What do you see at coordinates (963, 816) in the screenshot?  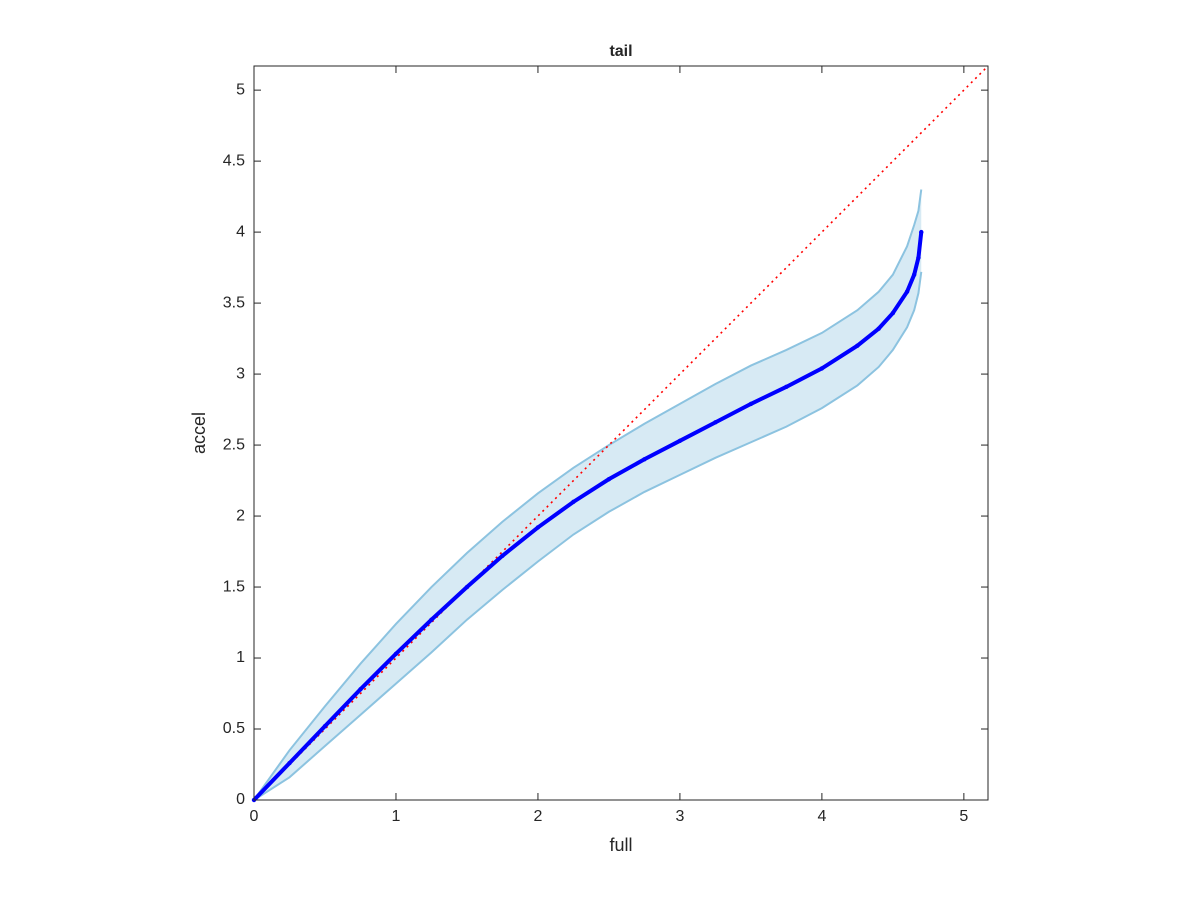 I see `x-tick-label: 5` at bounding box center [963, 816].